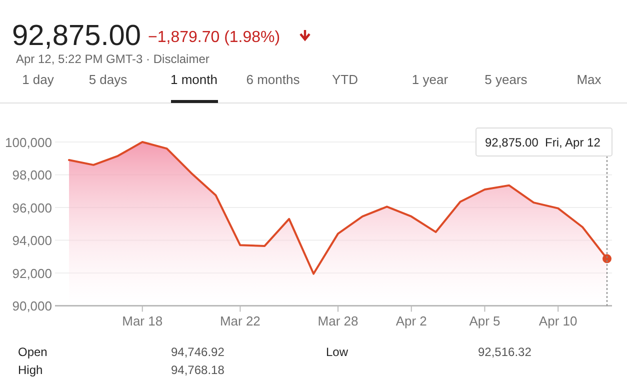 This screenshot has height=384, width=627. Describe the element at coordinates (589, 79) in the screenshot. I see `text: Max` at that location.